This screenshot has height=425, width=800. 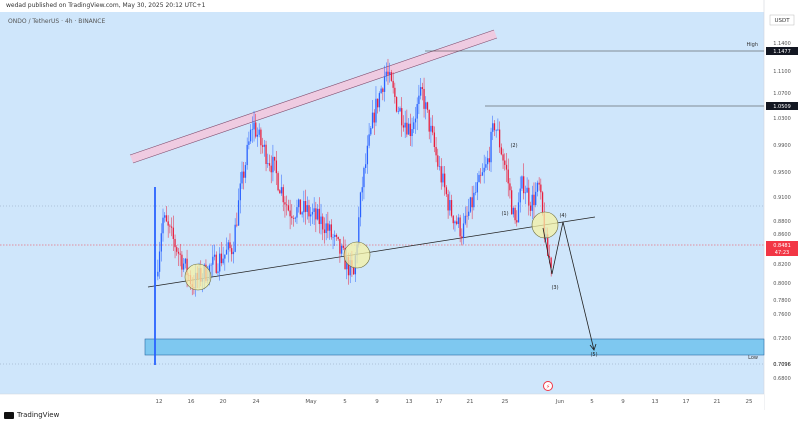 What do you see at coordinates (782, 205) in the screenshot?
I see `price-axis` at bounding box center [782, 205].